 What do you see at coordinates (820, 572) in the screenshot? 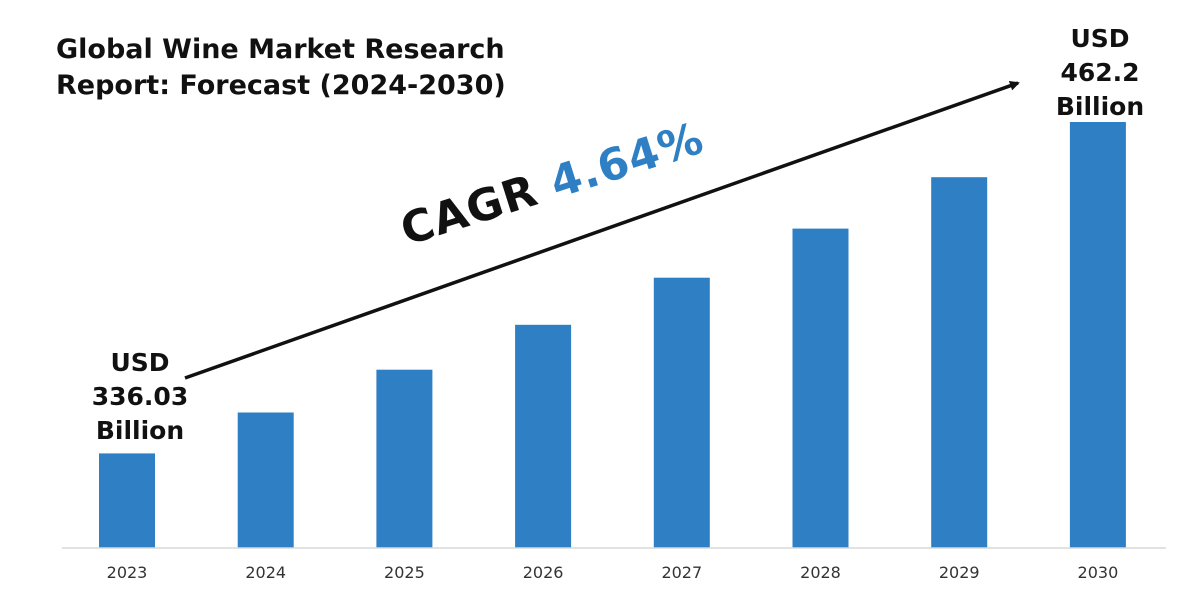
I see `x-tick-label-2028: 2028` at bounding box center [820, 572].